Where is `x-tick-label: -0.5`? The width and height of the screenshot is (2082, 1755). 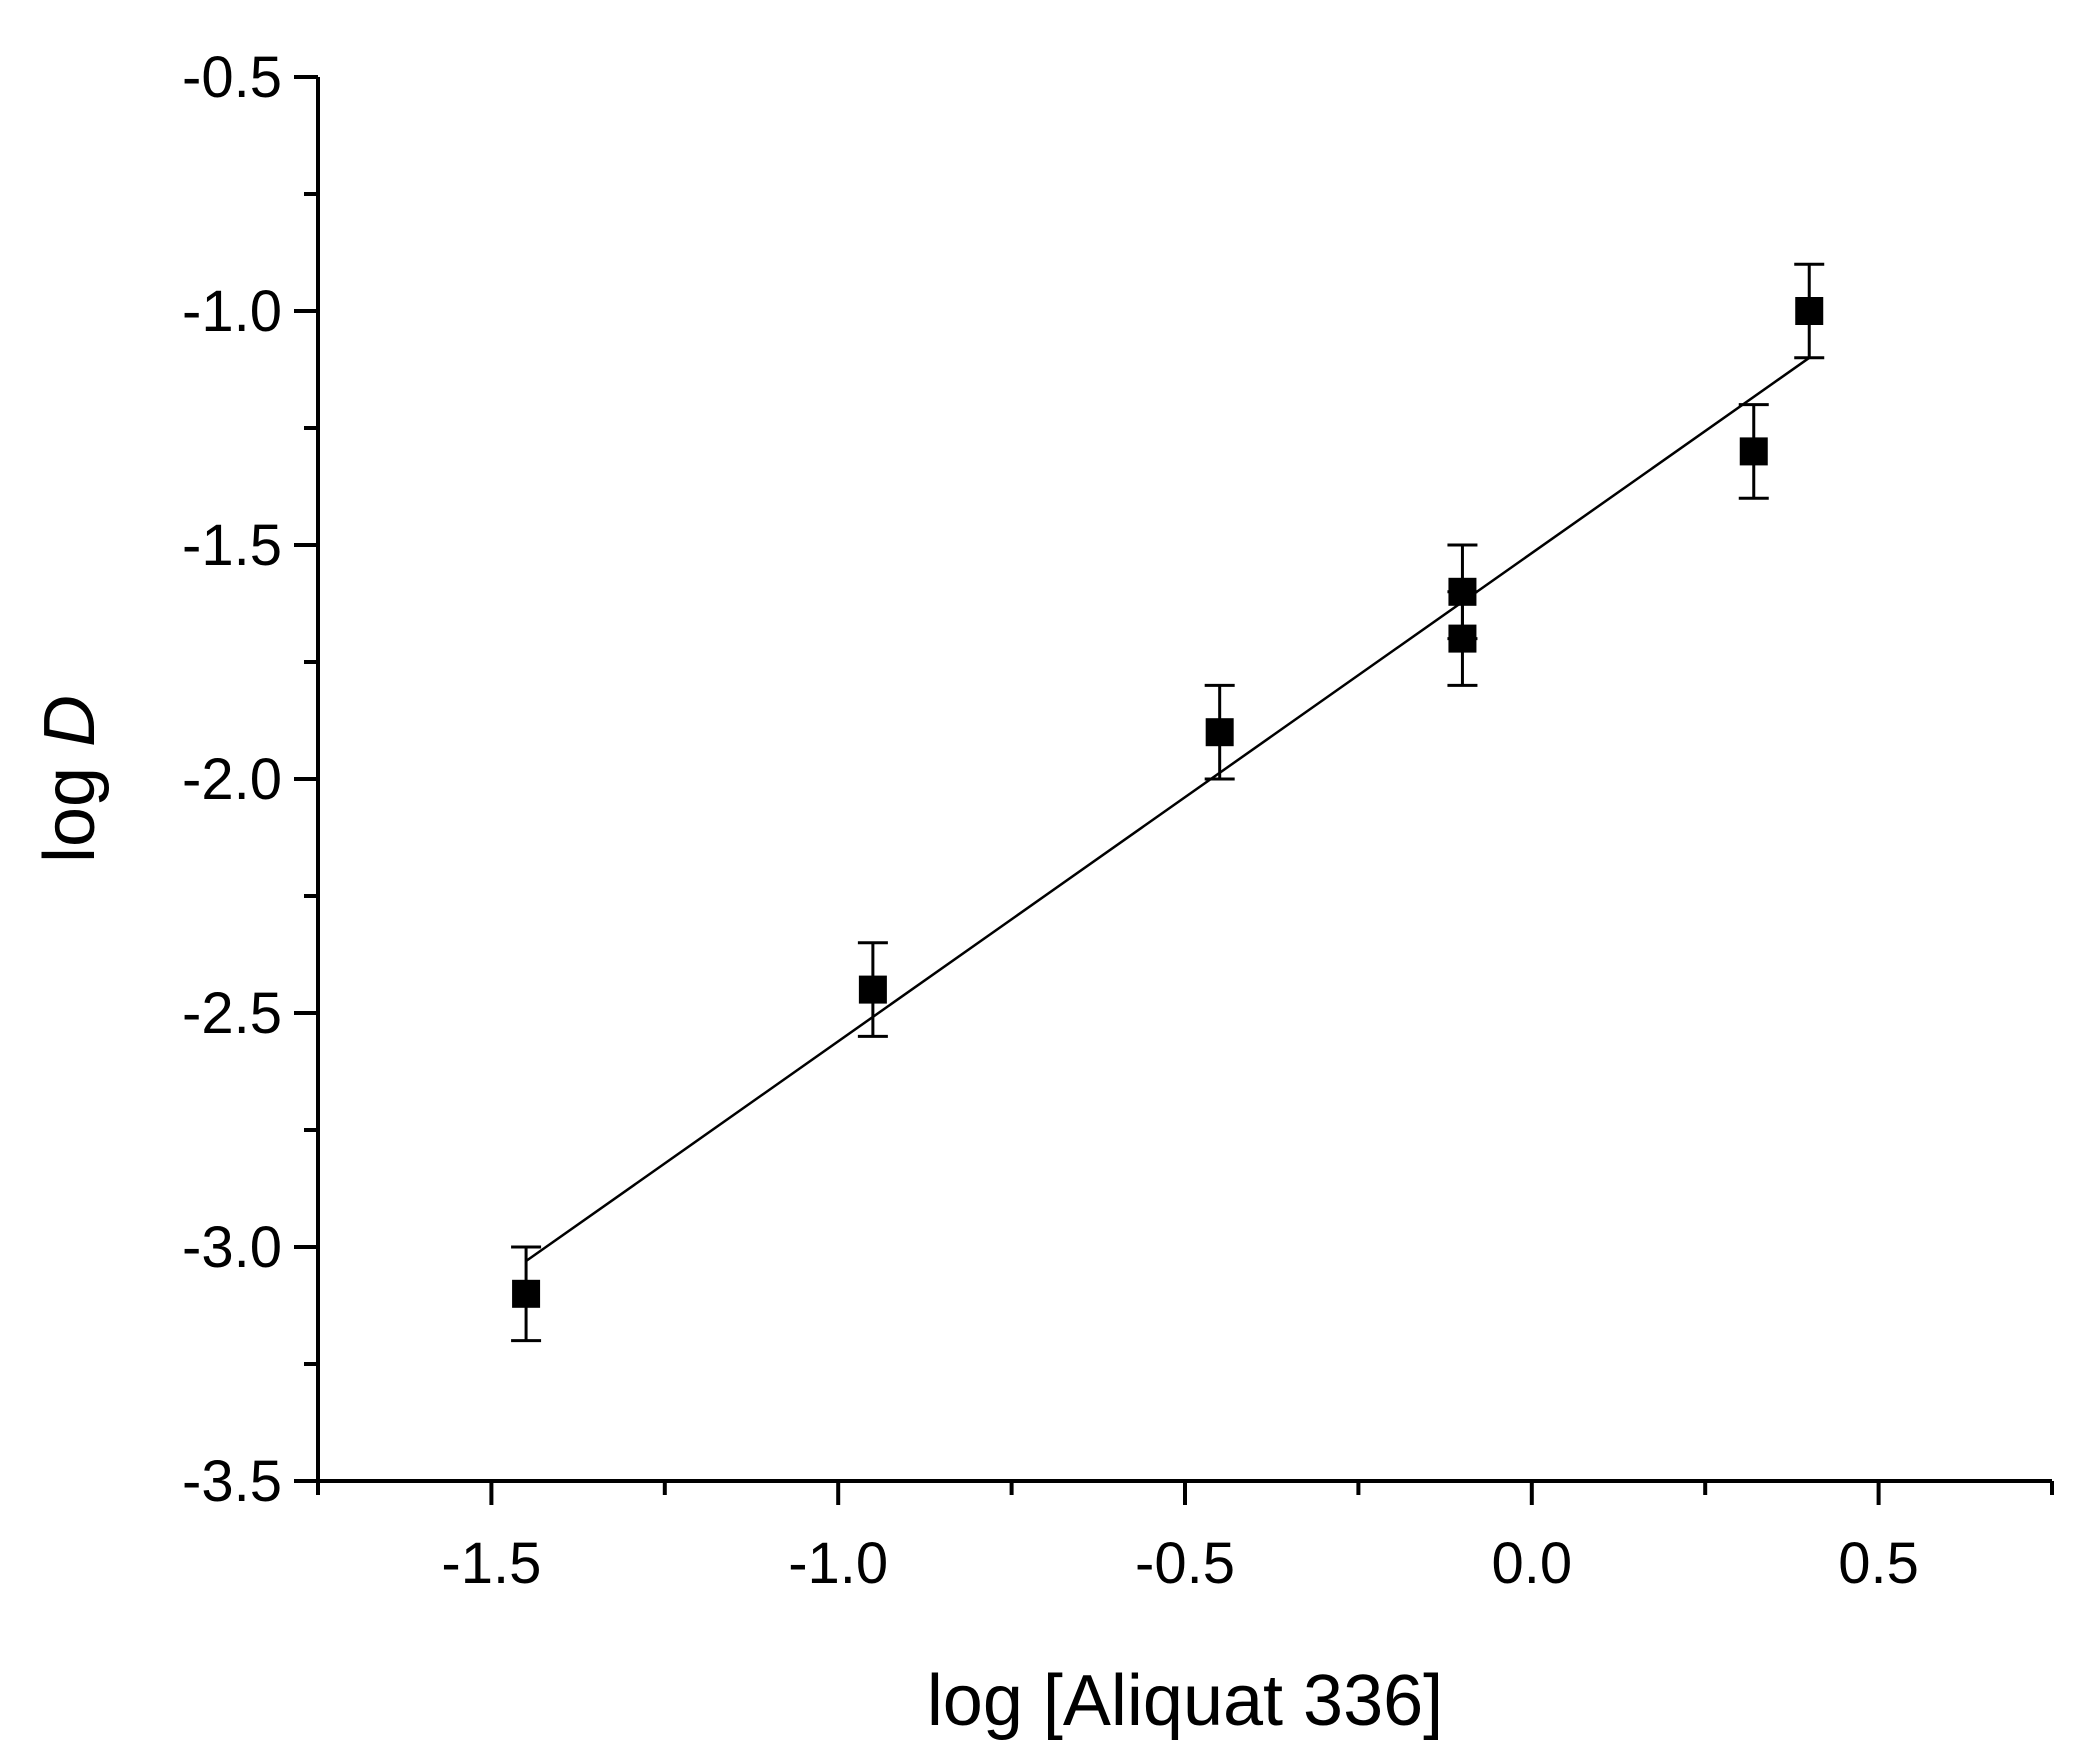
x-tick-label: -0.5 is located at coordinates (1185, 1563).